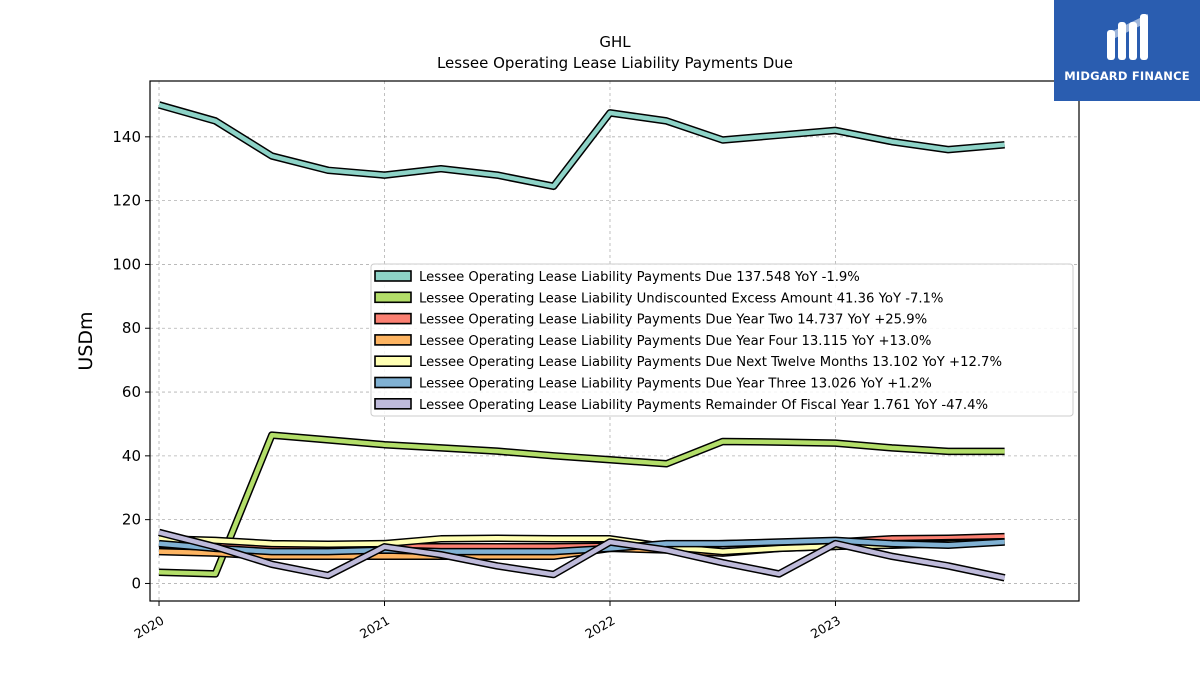  What do you see at coordinates (825, 627) in the screenshot?
I see `x-tick-label: 2023` at bounding box center [825, 627].